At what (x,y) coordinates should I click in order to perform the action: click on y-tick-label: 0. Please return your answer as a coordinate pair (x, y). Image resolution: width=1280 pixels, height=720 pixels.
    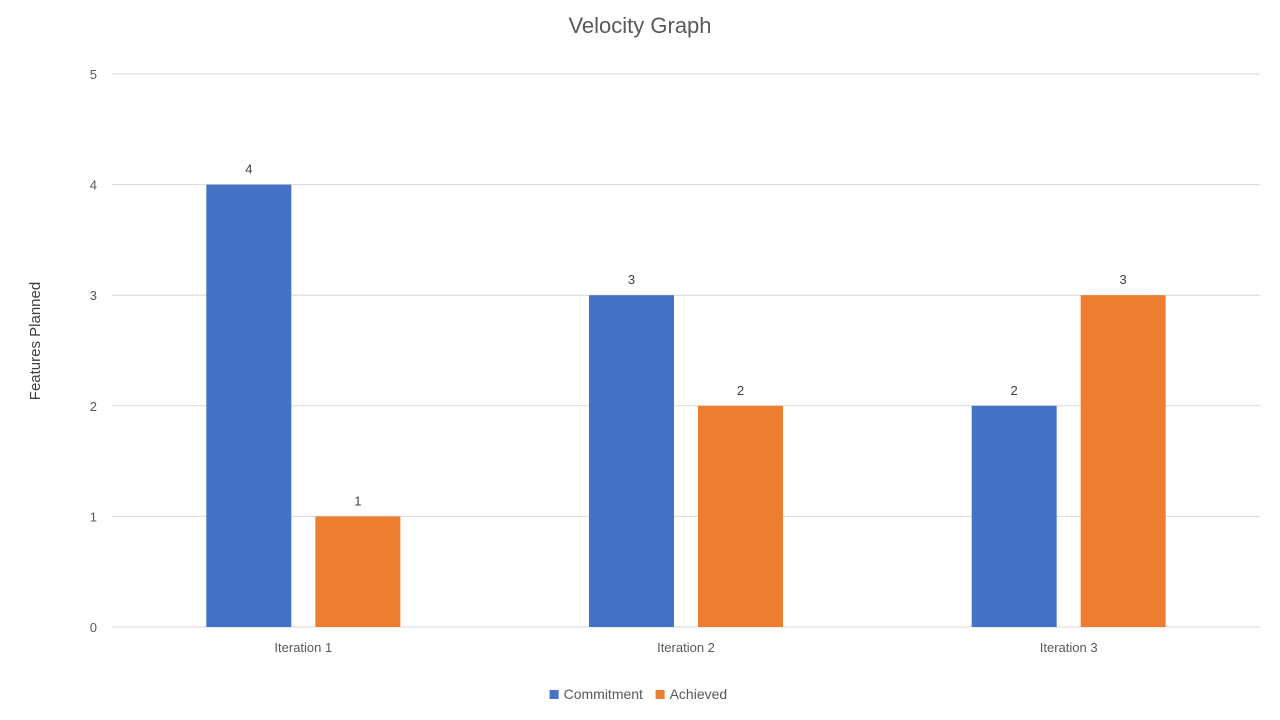
    Looking at the image, I should click on (93, 627).